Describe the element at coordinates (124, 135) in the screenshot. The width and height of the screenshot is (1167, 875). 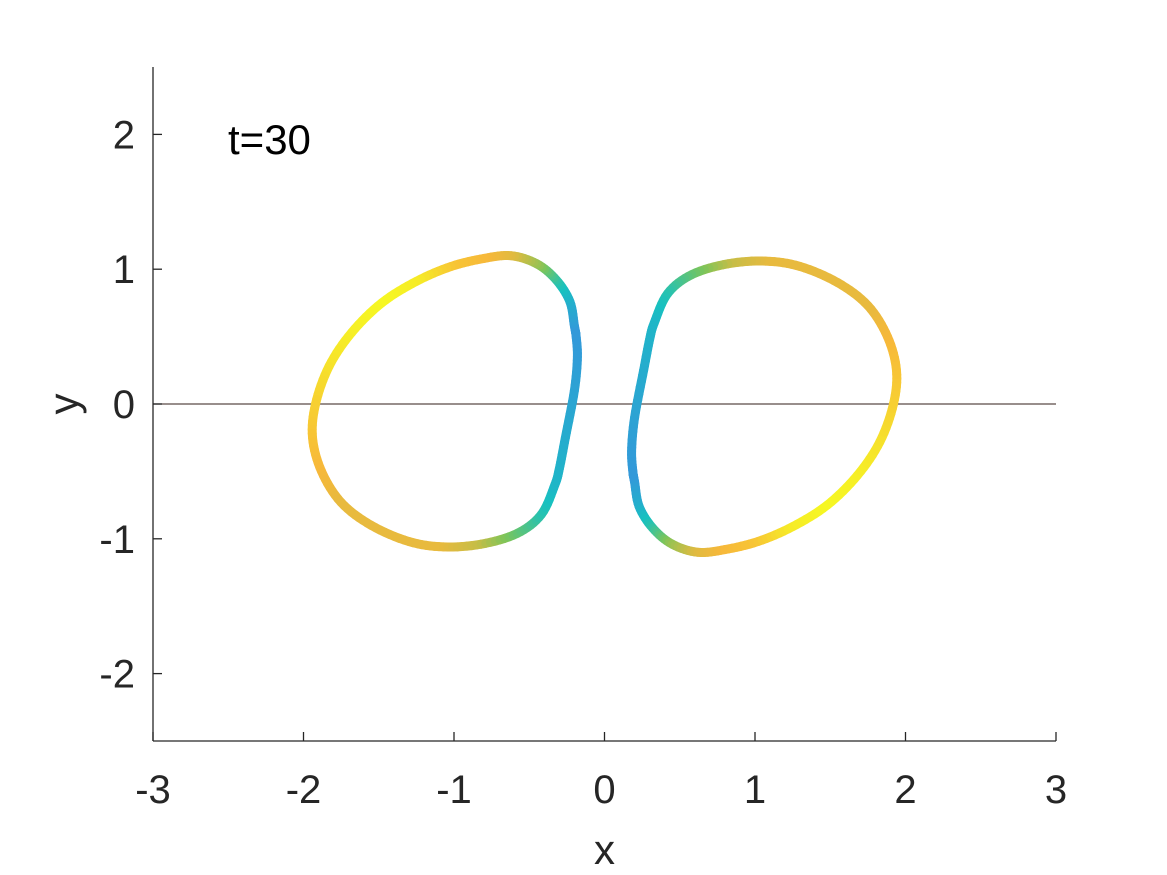
I see `y-tick-label: 2` at that location.